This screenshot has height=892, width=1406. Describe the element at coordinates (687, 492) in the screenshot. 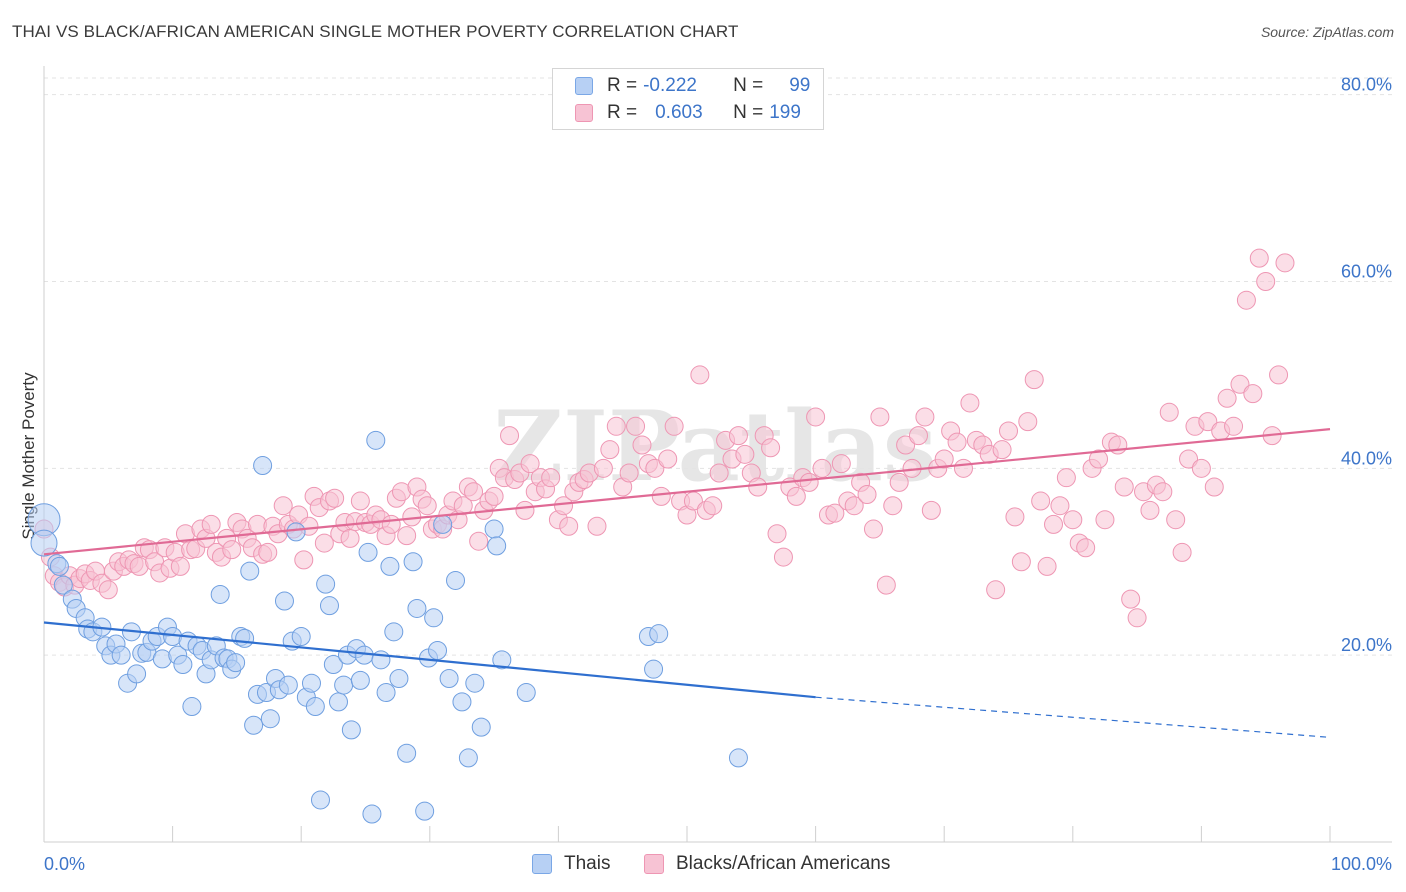

I see `trend-line-blacks` at that location.